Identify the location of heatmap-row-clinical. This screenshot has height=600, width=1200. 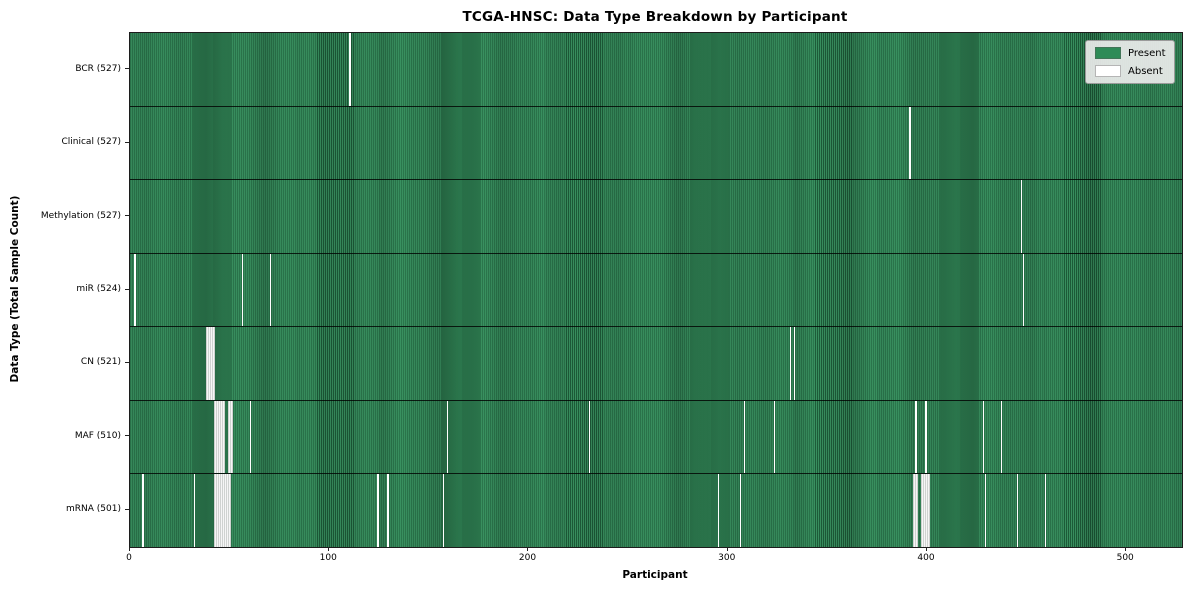
(656, 142).